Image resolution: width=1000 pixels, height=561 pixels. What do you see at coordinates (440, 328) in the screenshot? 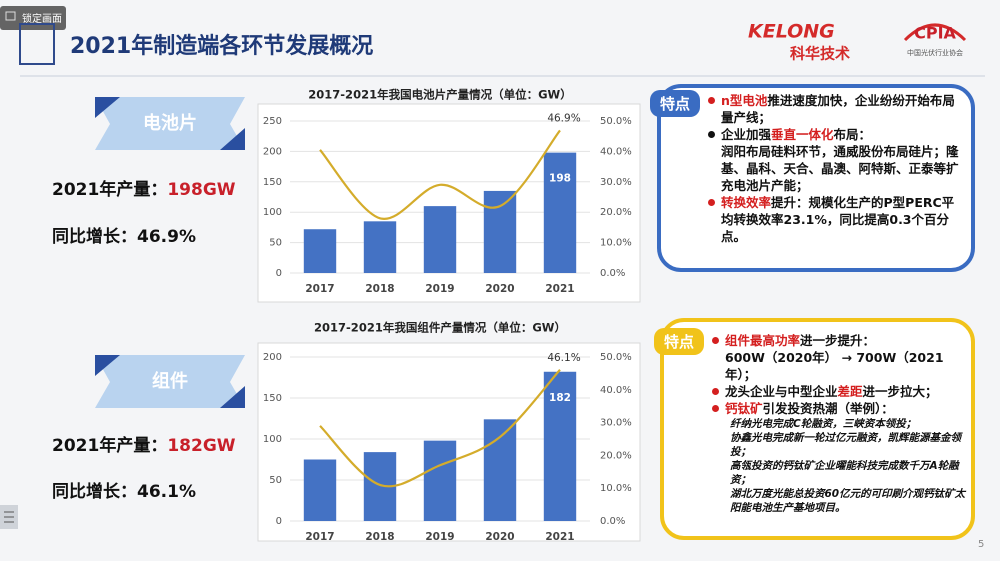
I see `chart-title: 2017-2021年我国组件产量情况（单位：GW）` at bounding box center [440, 328].